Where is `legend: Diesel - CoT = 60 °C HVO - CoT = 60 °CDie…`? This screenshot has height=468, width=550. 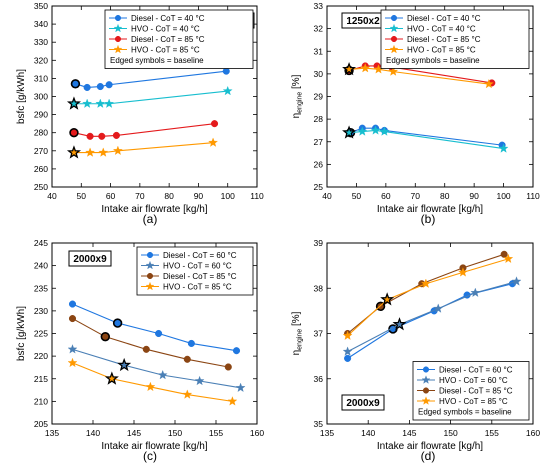 legend: Diesel - CoT = 60 °C HVO - CoT = 60 °CDie… is located at coordinates (195, 271).